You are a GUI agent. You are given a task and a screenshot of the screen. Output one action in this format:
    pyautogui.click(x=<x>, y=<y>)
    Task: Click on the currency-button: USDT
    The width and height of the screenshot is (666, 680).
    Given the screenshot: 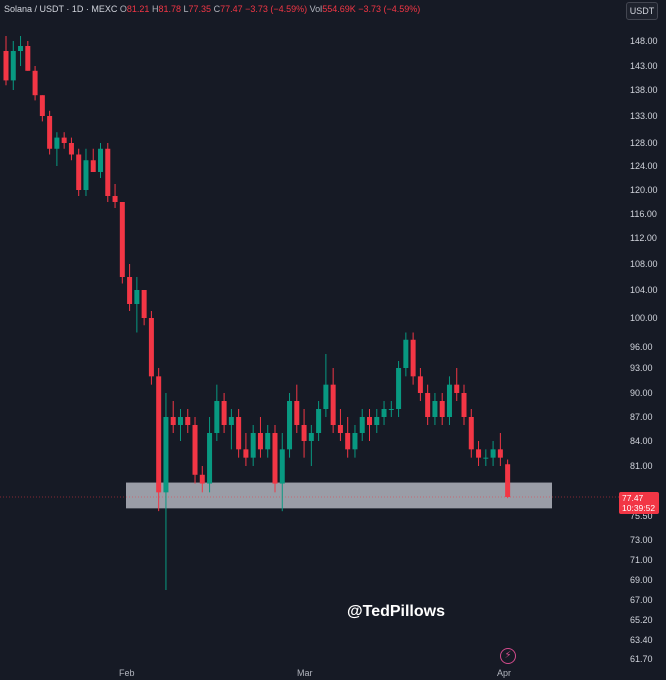 What is the action you would take?
    pyautogui.click(x=642, y=11)
    